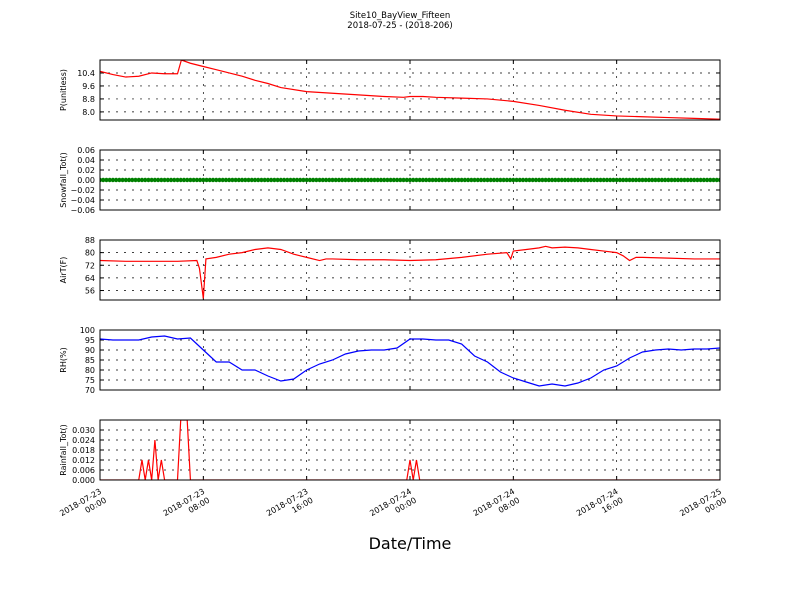 Image resolution: width=800 pixels, height=600 pixels. What do you see at coordinates (82, 200) in the screenshot?
I see `y-tick-label: −0.04` at bounding box center [82, 200].